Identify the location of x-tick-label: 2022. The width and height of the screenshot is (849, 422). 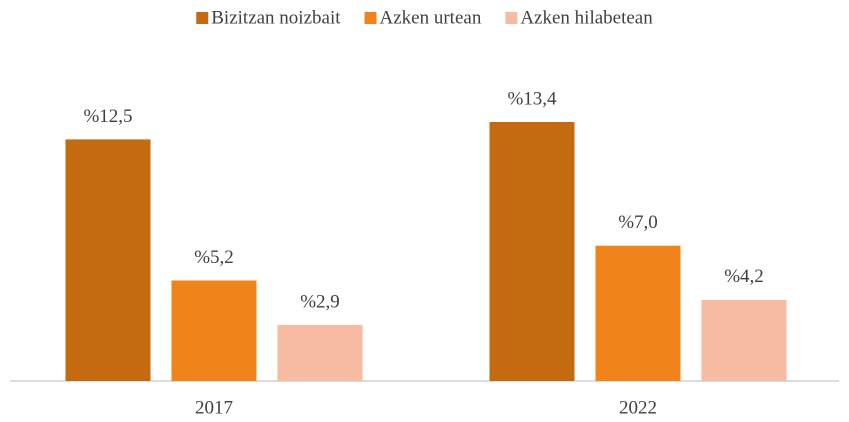
(638, 407).